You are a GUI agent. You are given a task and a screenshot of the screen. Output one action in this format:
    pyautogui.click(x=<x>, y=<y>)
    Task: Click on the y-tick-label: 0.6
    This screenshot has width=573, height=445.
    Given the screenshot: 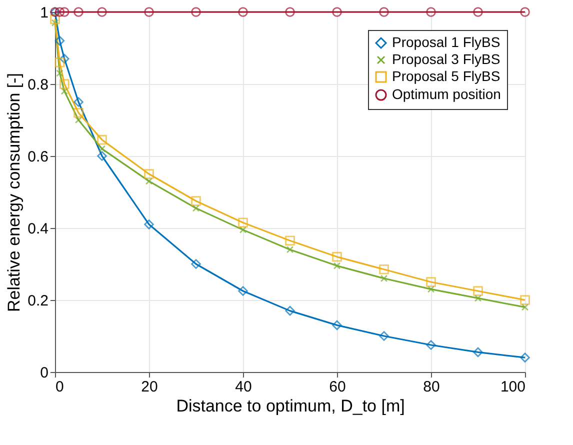 What is the action you would take?
    pyautogui.click(x=38, y=157)
    